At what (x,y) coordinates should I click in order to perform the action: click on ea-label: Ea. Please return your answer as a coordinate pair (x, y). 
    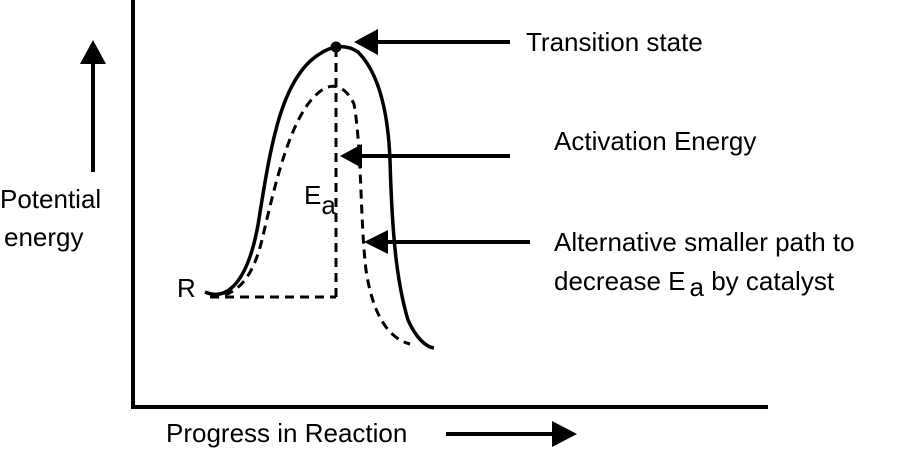
    Looking at the image, I should click on (320, 200).